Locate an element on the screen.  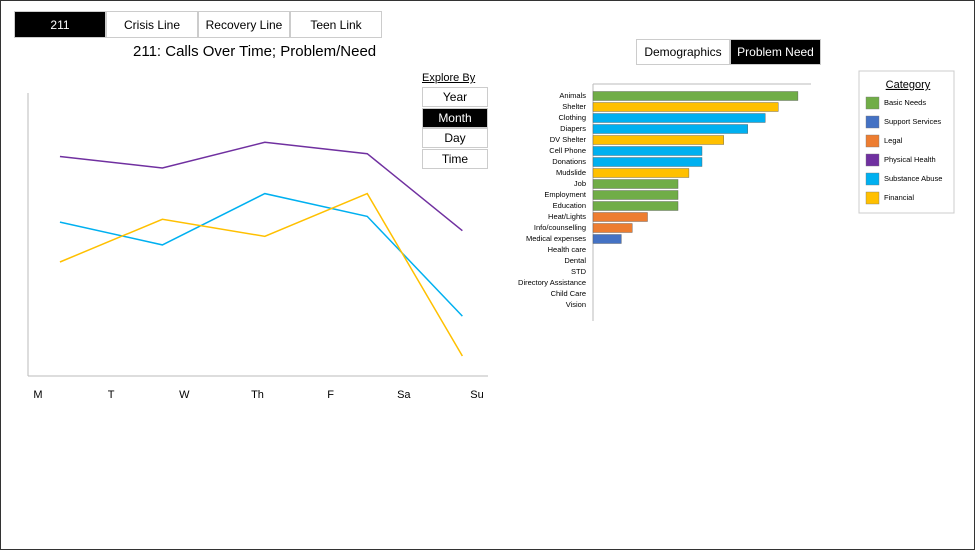
y-tick-label: Job is located at coordinates (580, 183).